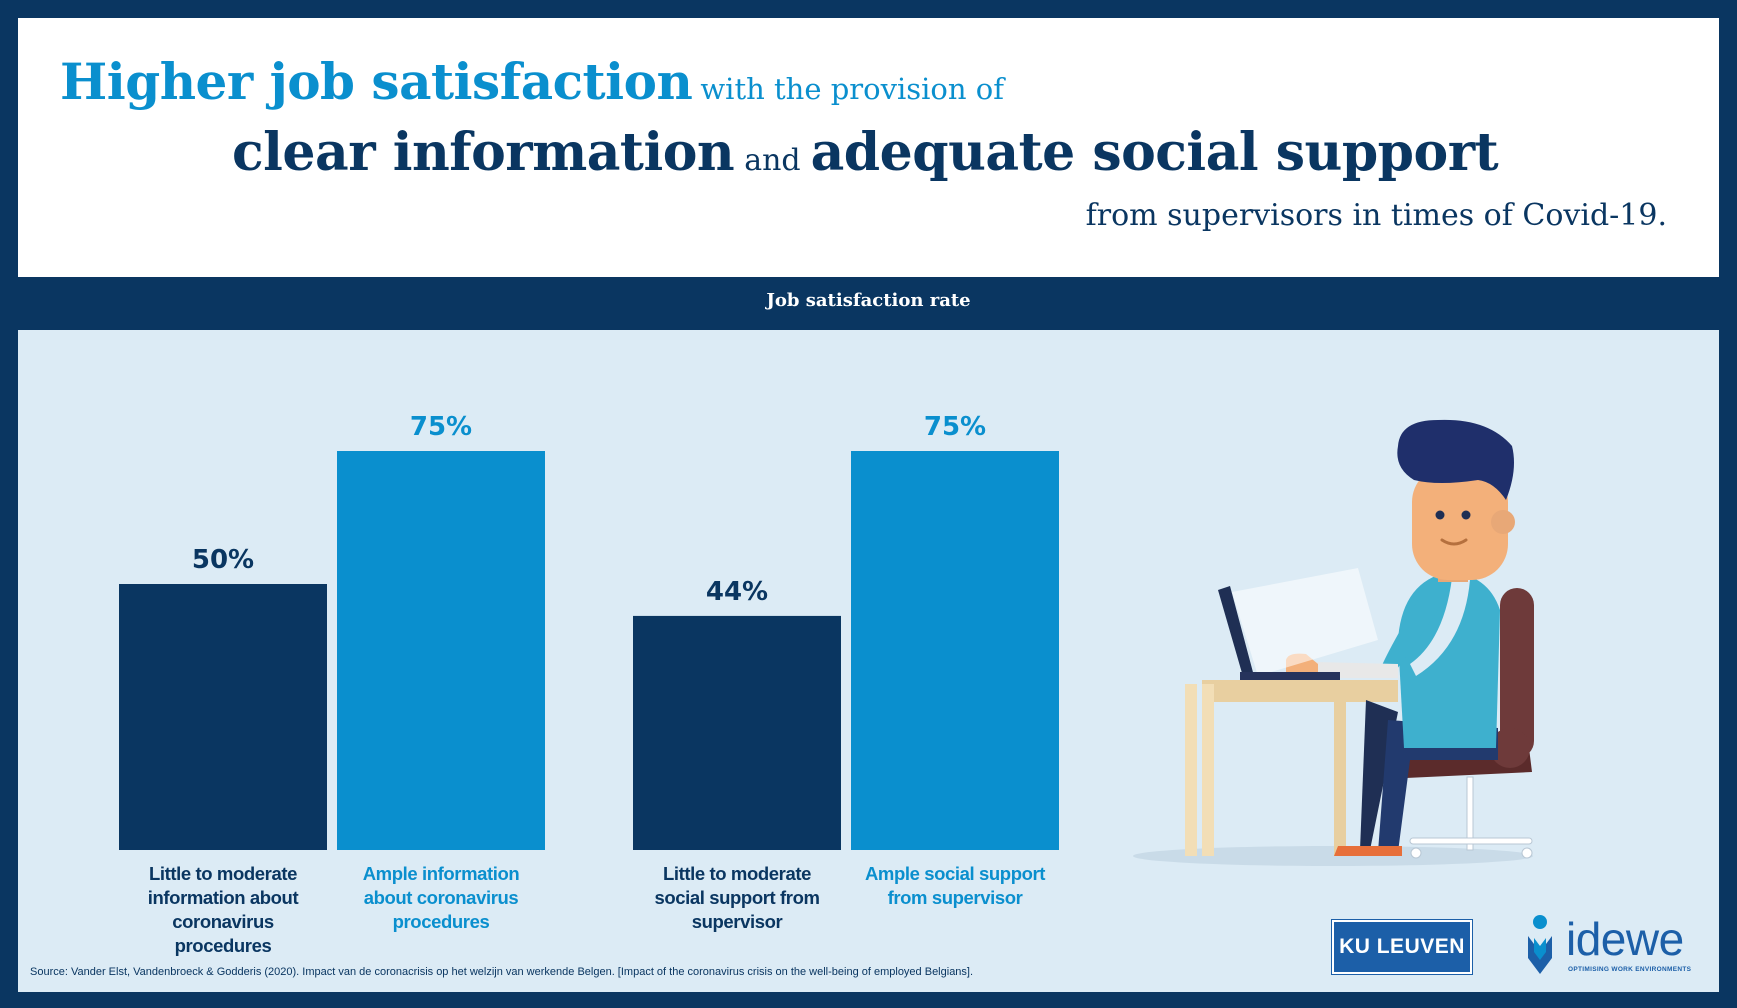  What do you see at coordinates (1300, 691) in the screenshot?
I see `desk-side` at bounding box center [1300, 691].